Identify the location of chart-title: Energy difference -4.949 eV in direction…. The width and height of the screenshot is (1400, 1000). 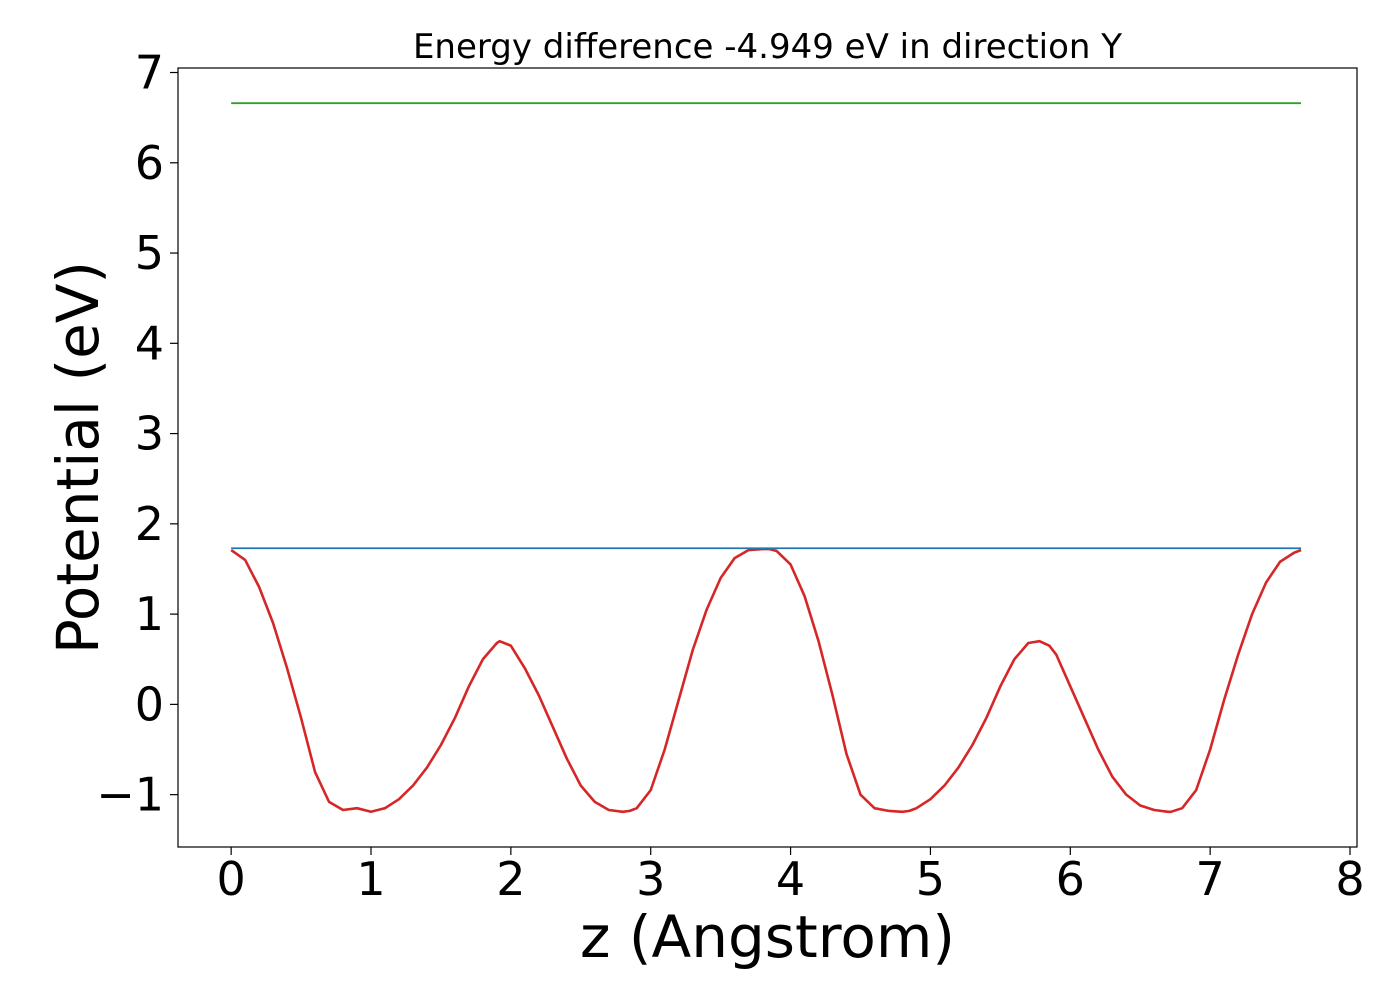
(767, 47).